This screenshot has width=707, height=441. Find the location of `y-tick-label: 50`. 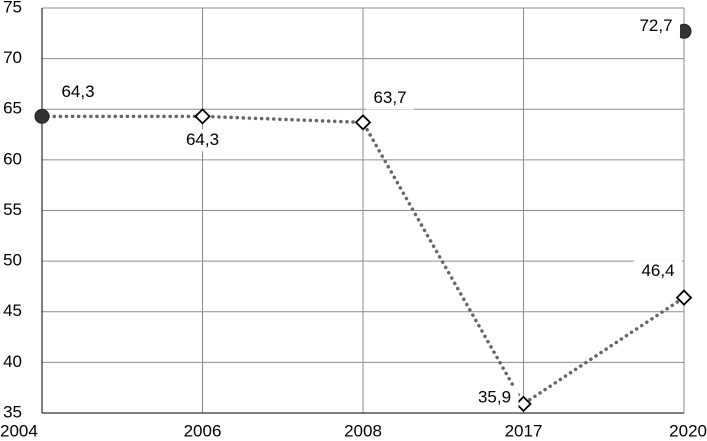

y-tick-label: 50 is located at coordinates (12, 260).